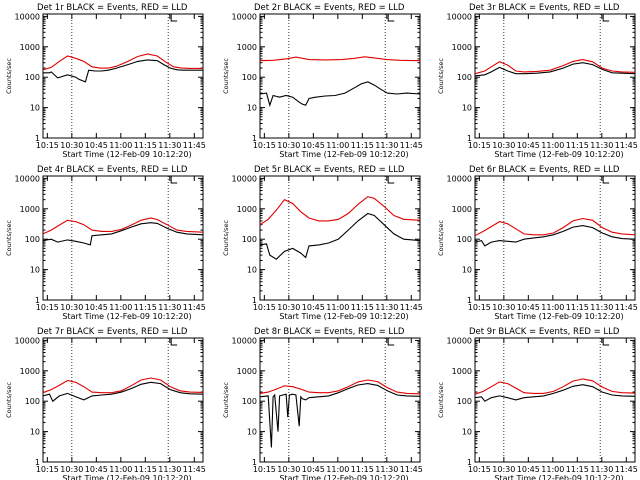  I want to click on det-det3r-xtick-label: 11:30, so click(601, 145).